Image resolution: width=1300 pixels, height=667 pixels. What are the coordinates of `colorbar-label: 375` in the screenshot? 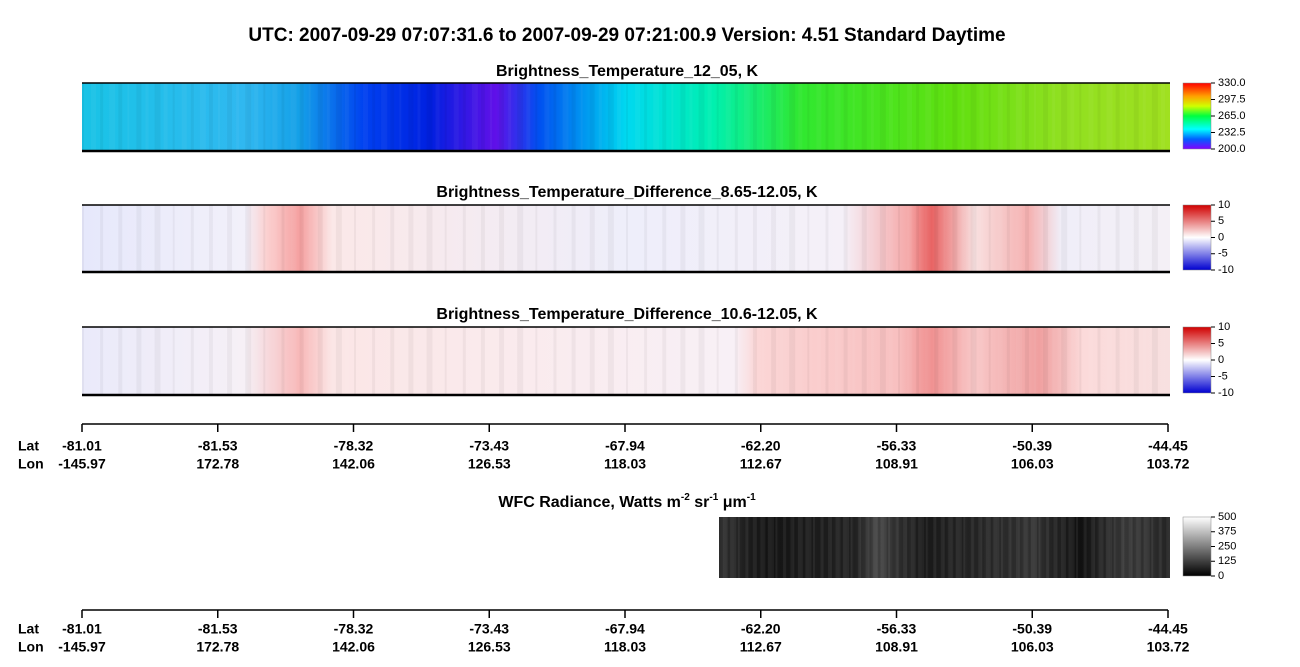 It's located at (1227, 532).